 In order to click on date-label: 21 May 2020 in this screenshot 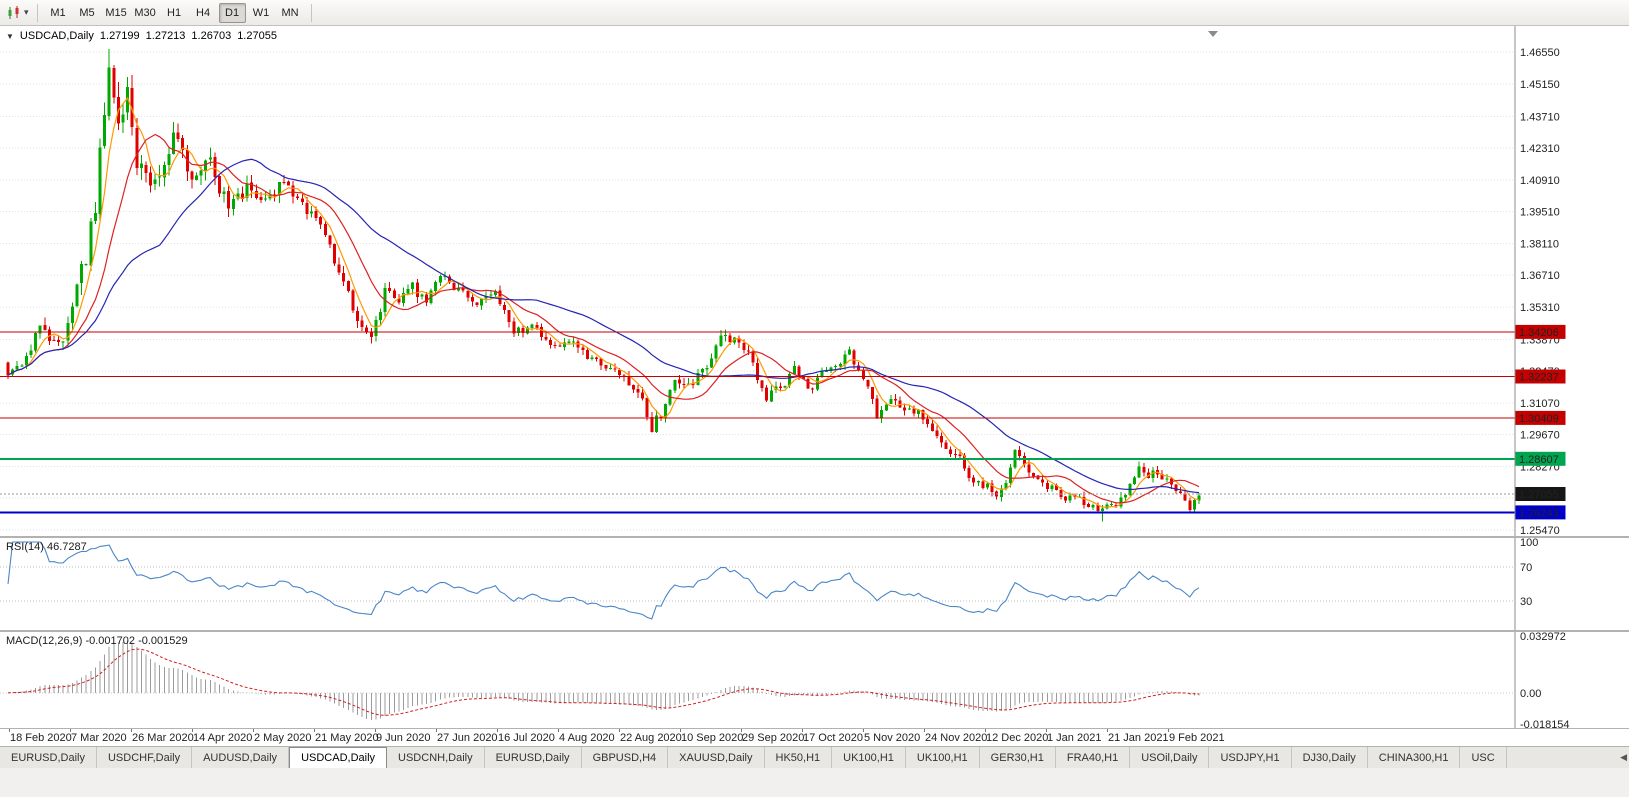, I will do `click(347, 738)`.